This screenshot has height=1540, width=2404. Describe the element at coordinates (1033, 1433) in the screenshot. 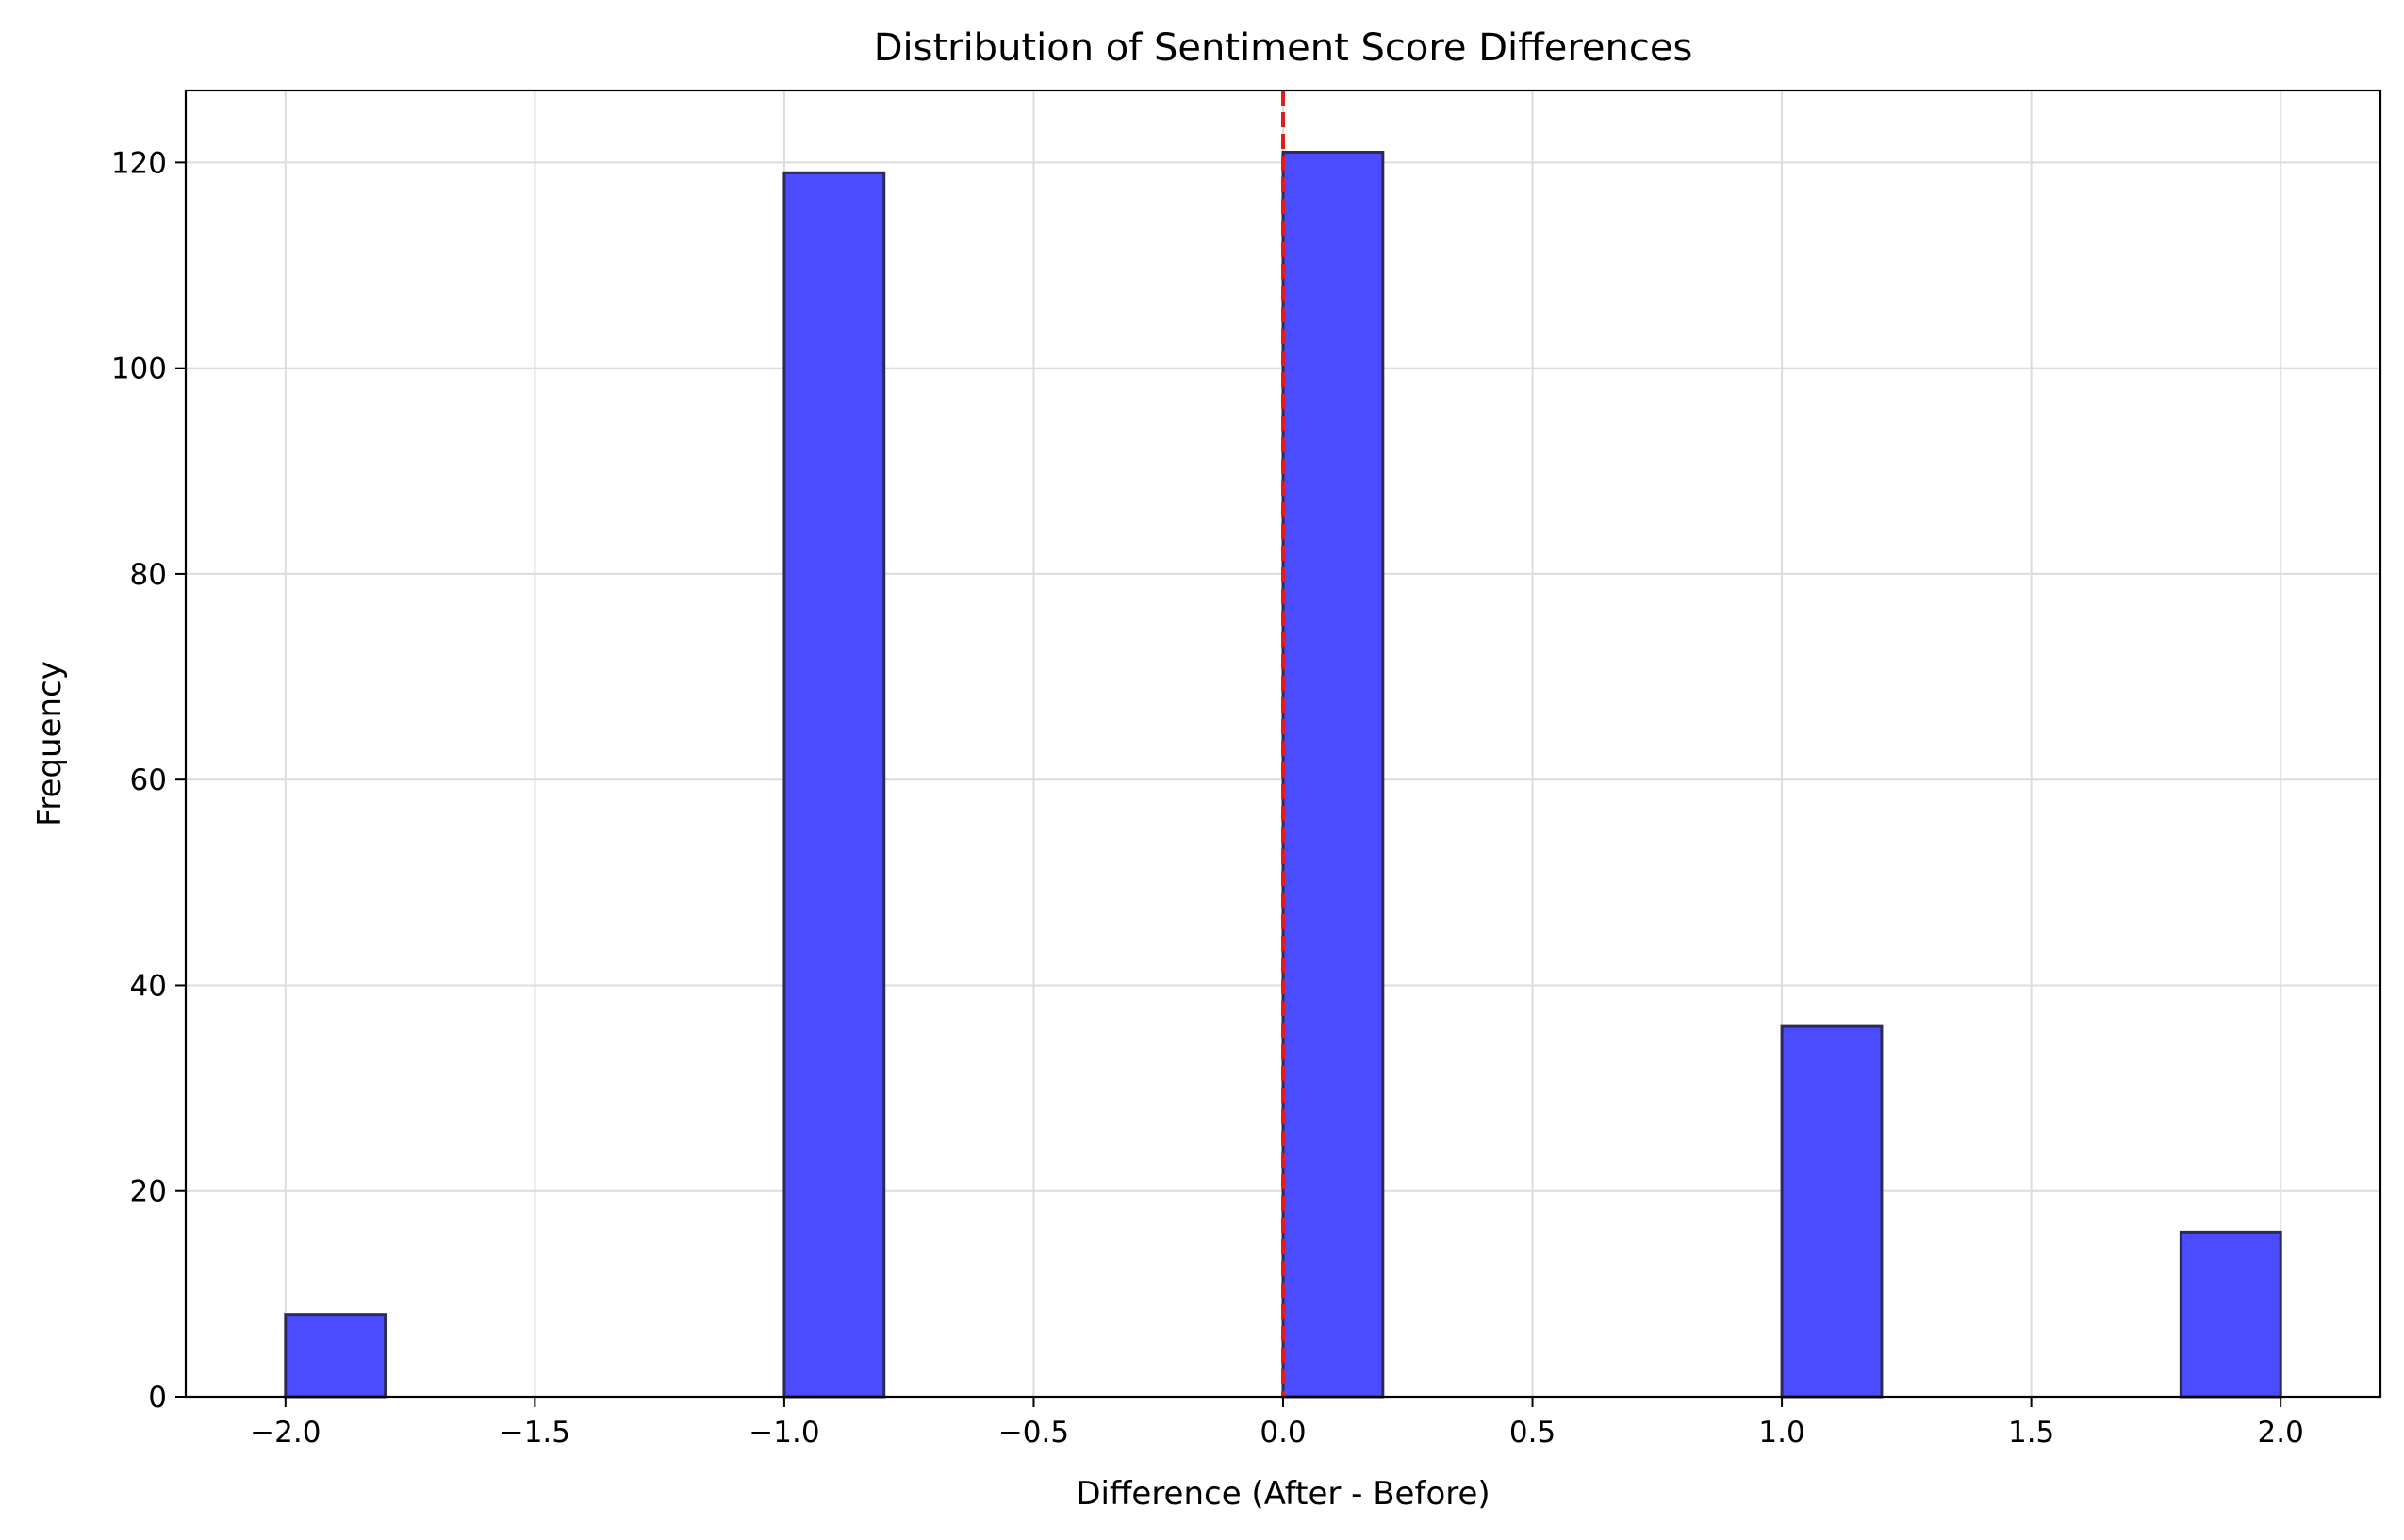

I see `x-tick-label: −0.5` at that location.